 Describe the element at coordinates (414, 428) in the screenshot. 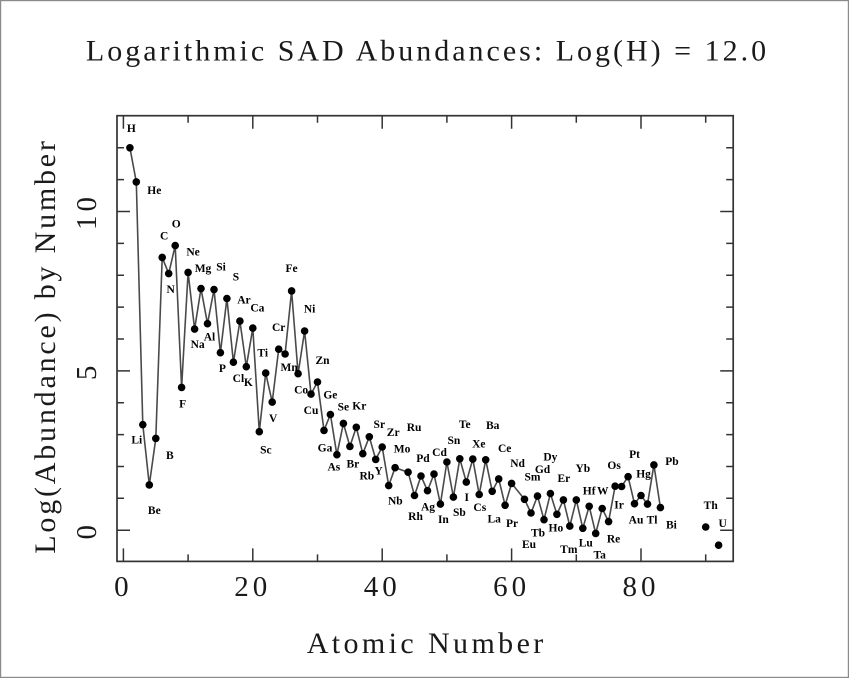

I see `svg-text: Ru` at that location.